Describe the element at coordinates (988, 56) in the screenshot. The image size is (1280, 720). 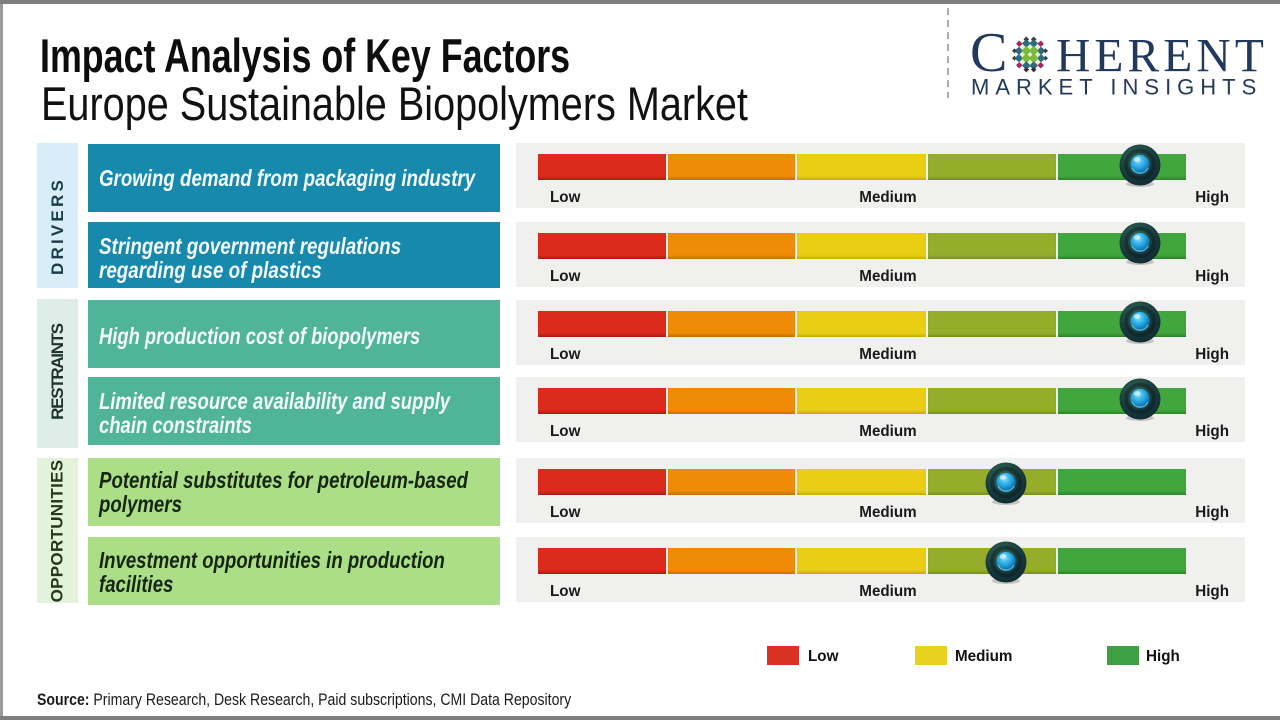
I see `svg-text: C` at that location.